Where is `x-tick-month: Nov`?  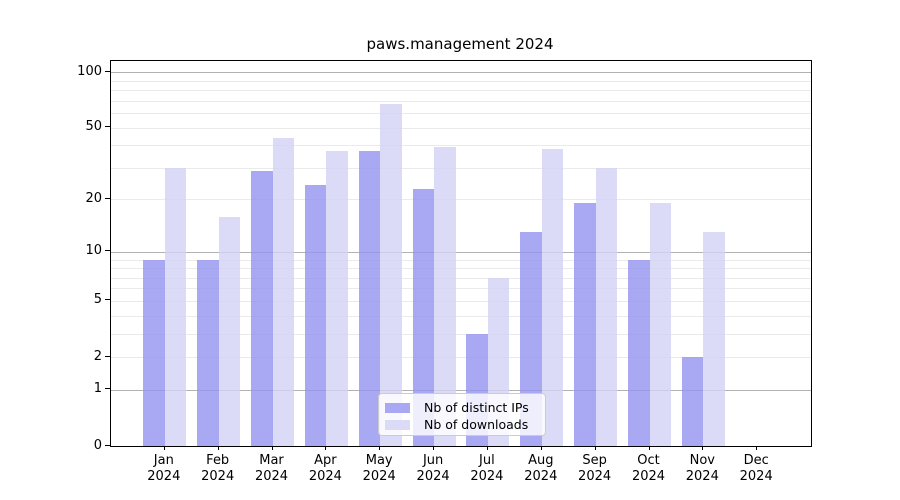 x-tick-month: Nov is located at coordinates (702, 460).